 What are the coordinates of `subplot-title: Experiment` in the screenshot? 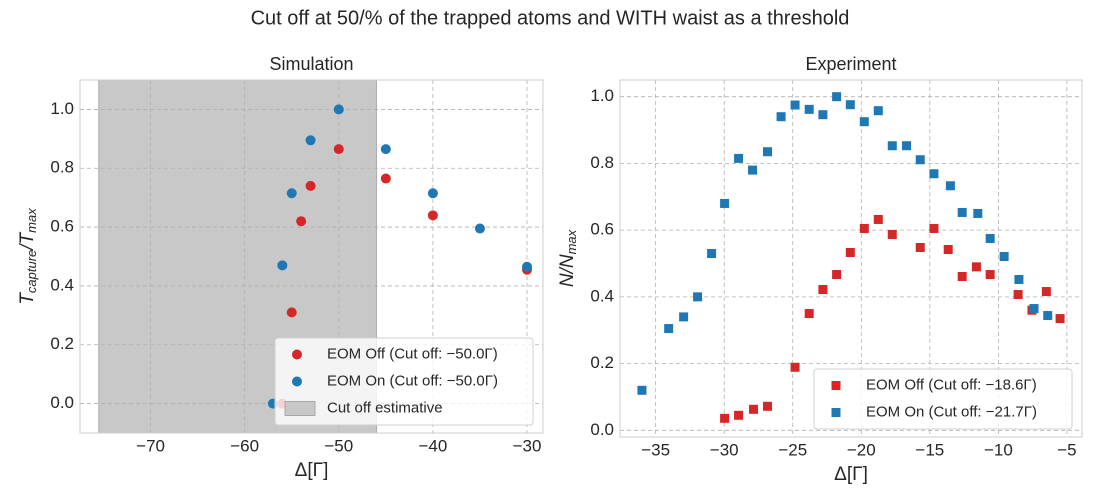 It's located at (850, 64).